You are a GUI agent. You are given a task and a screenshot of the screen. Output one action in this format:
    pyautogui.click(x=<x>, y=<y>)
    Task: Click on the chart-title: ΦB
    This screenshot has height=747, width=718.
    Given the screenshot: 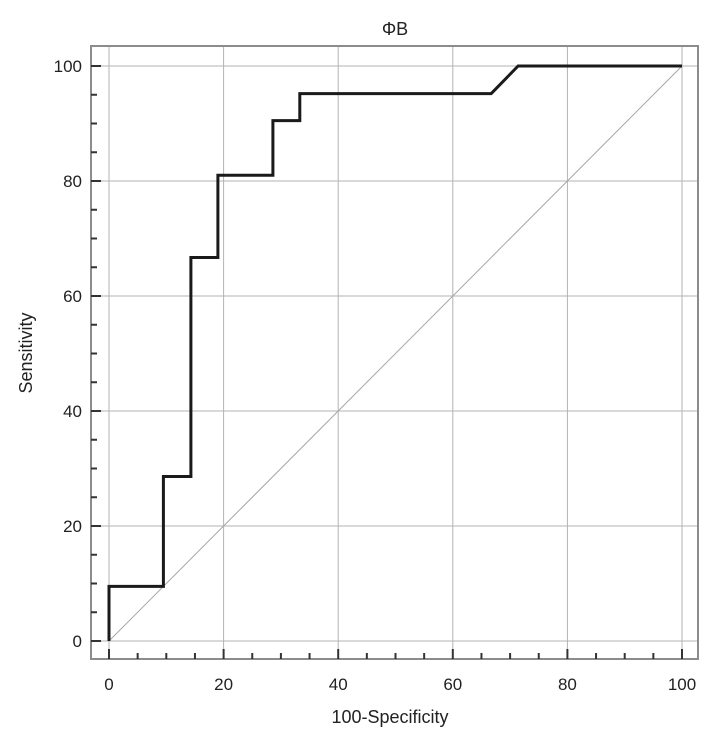 What is the action you would take?
    pyautogui.click(x=395, y=29)
    